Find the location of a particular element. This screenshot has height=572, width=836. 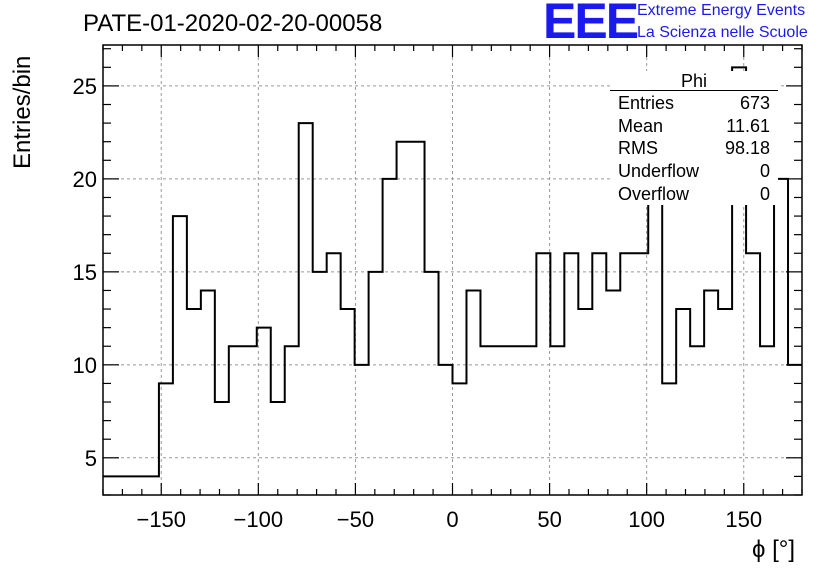

y-tick-label: 15 is located at coordinates (85, 272).